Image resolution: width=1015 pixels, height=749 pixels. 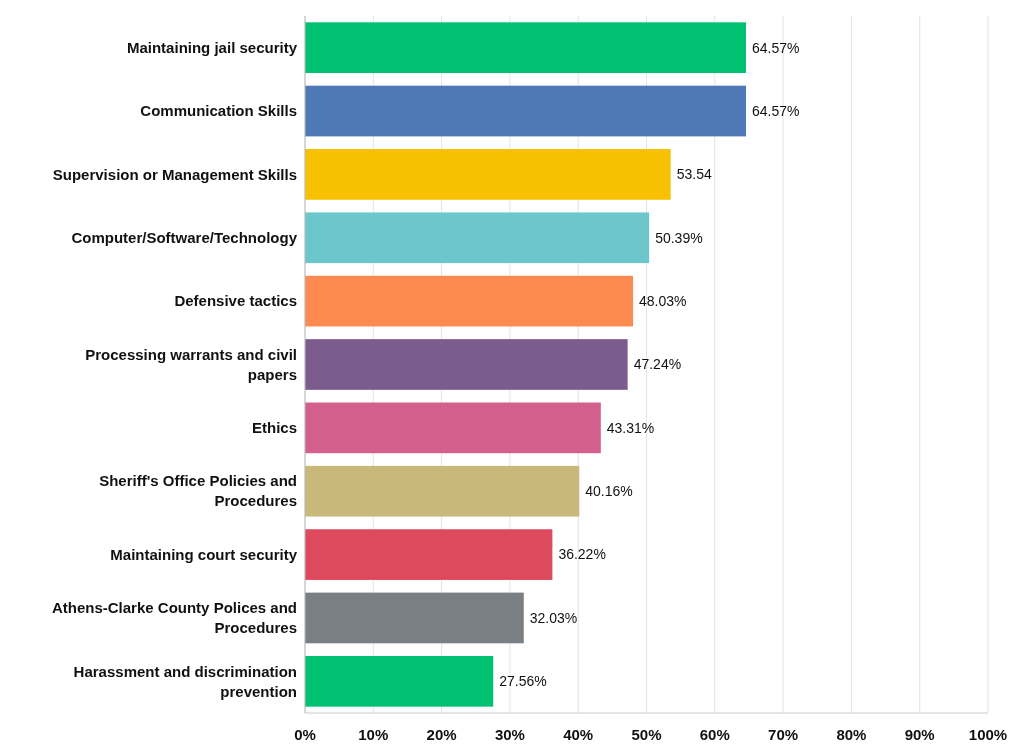 I want to click on y-tick-label: Harassment and discrimination prevention, so click(x=185, y=681).